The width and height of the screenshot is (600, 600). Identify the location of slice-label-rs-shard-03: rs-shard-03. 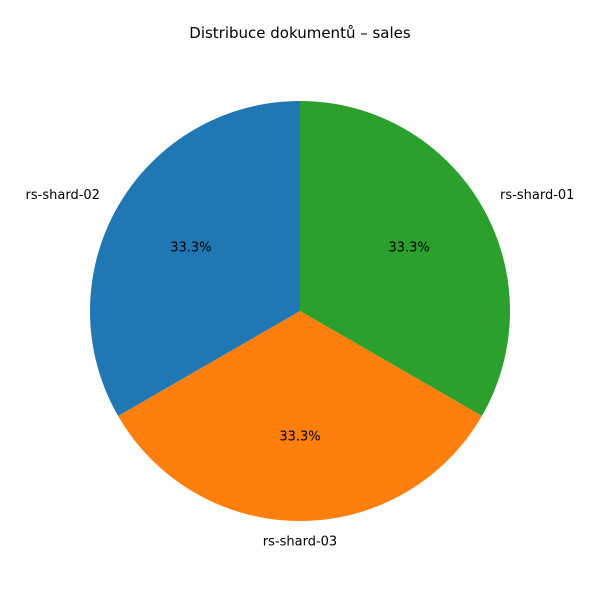
(300, 542).